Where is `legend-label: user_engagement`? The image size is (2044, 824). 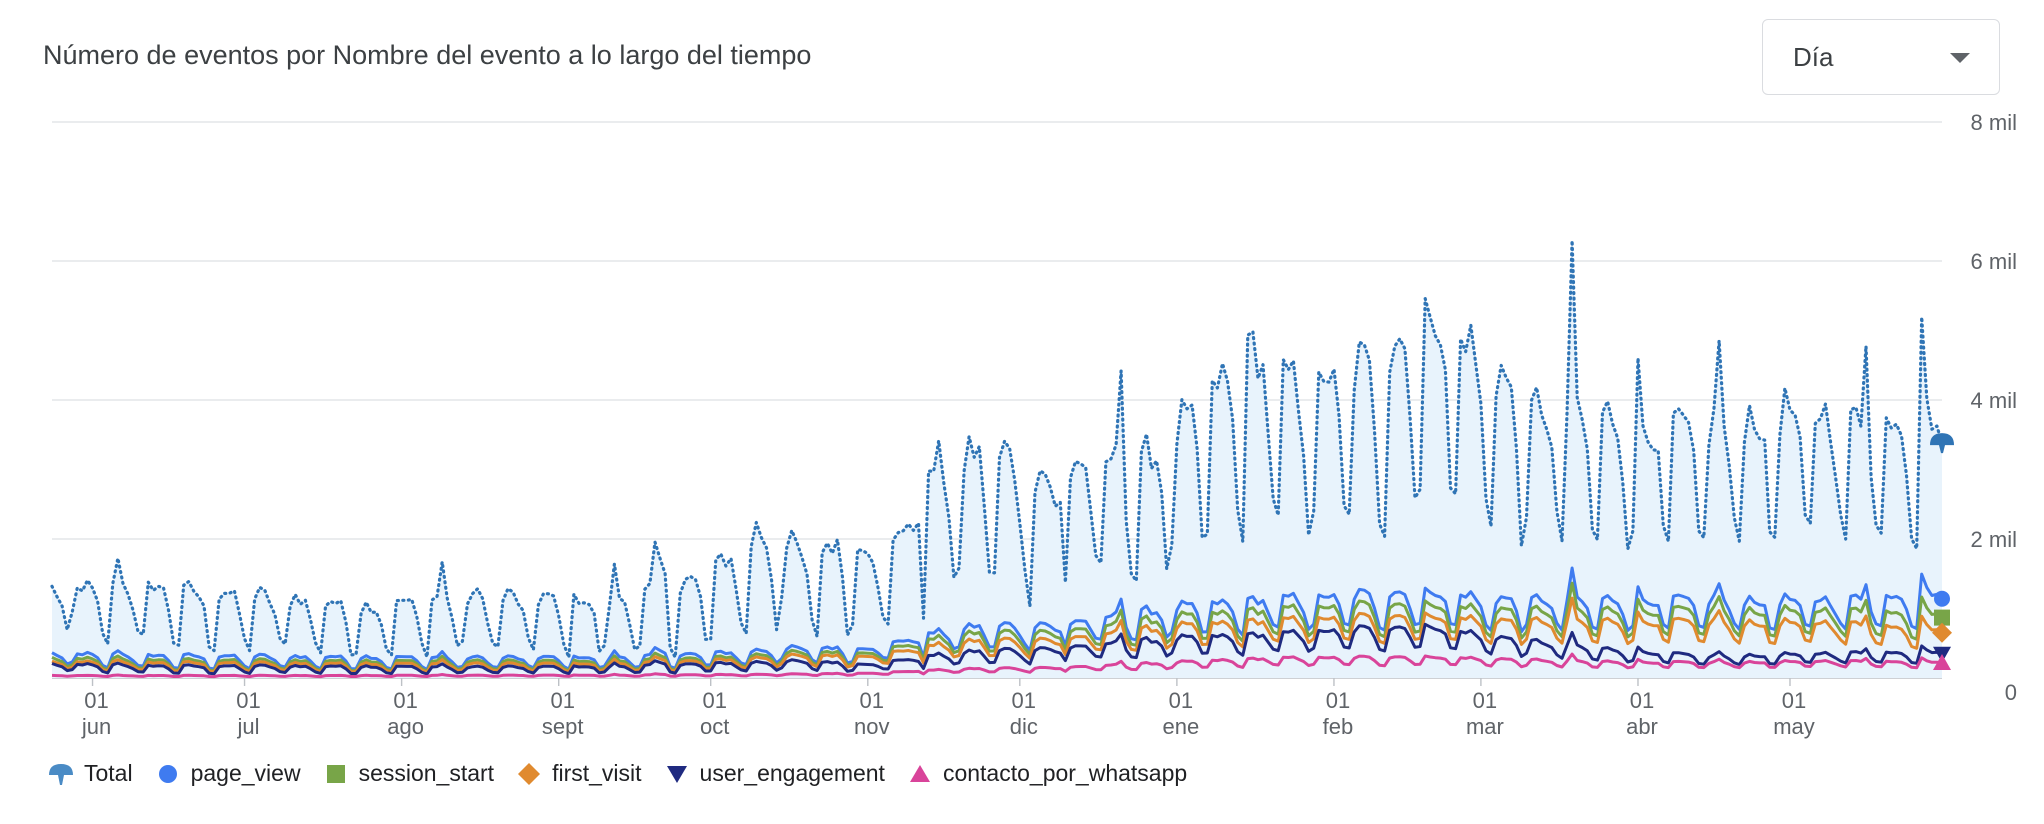
legend-label: user_engagement is located at coordinates (792, 773).